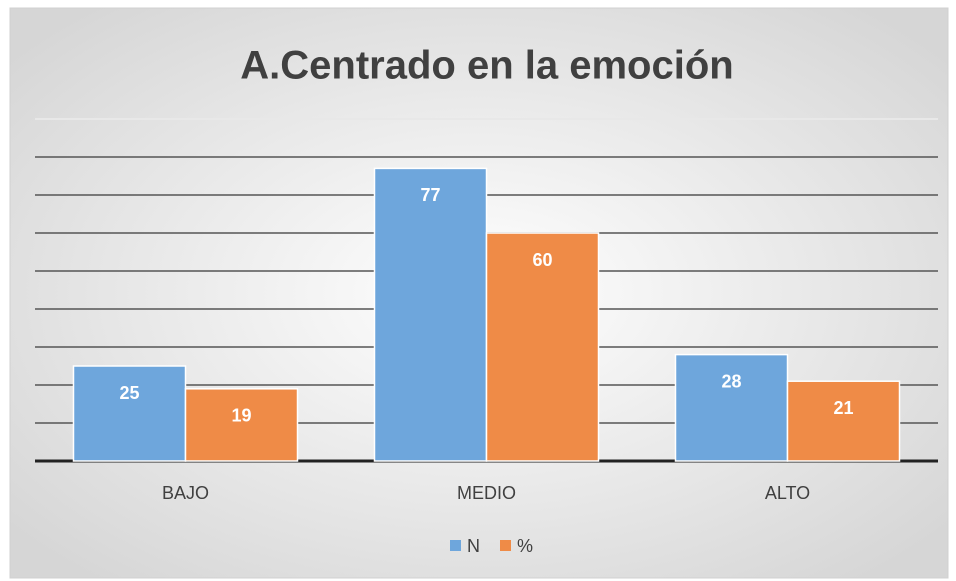 This screenshot has height=581, width=956. What do you see at coordinates (542, 260) in the screenshot?
I see `data-label: 60` at bounding box center [542, 260].